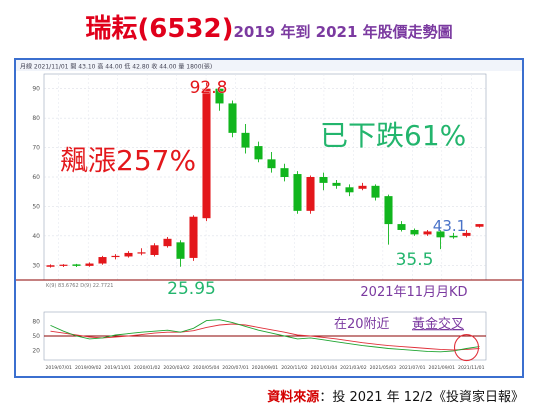 Image resolution: width=538 pixels, height=412 pixels. I want to click on kd-note-line2-b: 黃金交叉, so click(438, 324).